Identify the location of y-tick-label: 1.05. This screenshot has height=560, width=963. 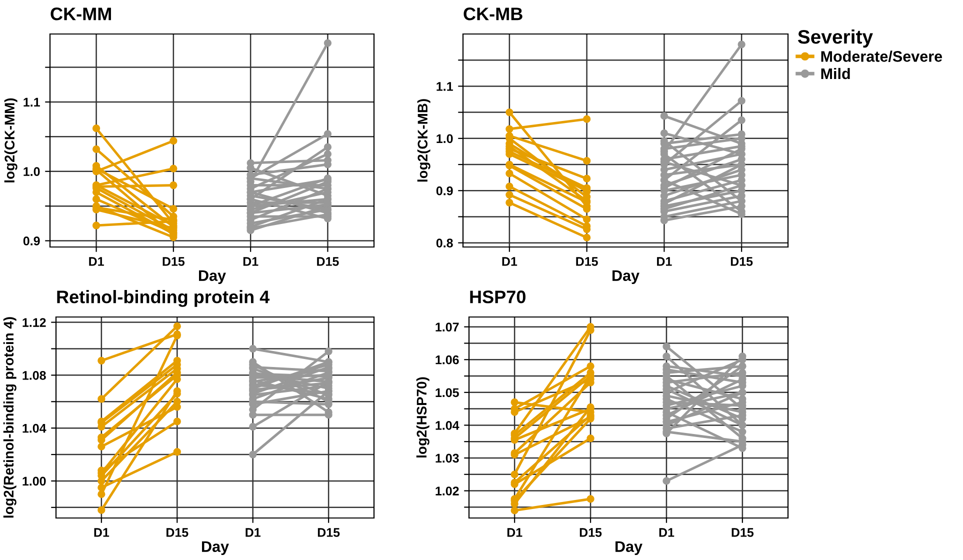
(447, 393).